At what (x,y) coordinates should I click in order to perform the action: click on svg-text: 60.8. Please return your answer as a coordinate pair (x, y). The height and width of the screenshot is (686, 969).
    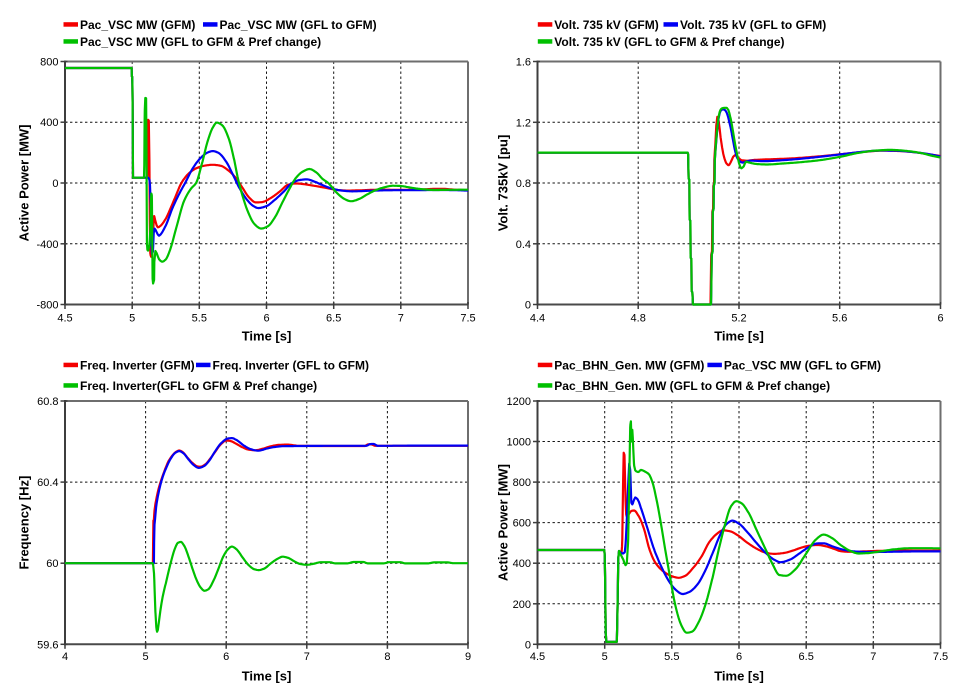
    Looking at the image, I should click on (47, 402).